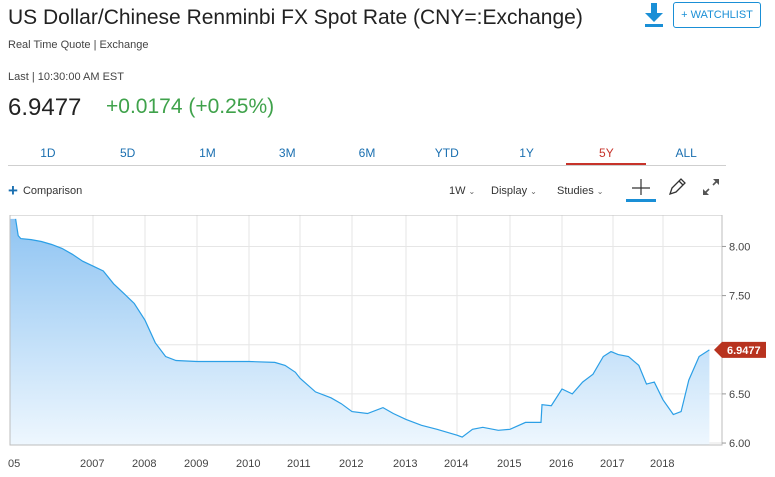 This screenshot has height=477, width=775. Describe the element at coordinates (78, 45) in the screenshot. I see `quote-source: Real Time Quote | Exchange` at that location.